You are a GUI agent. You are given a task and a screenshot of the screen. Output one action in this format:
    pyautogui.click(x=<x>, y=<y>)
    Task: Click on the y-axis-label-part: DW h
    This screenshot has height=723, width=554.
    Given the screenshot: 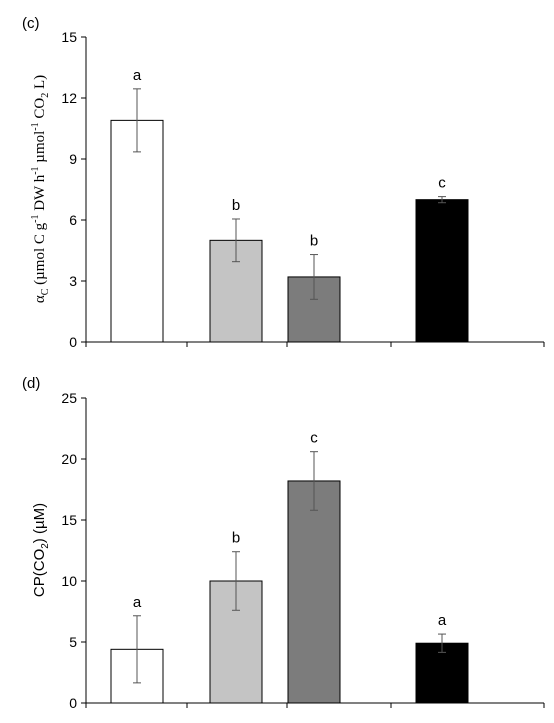 What is the action you would take?
    pyautogui.click(x=40, y=194)
    